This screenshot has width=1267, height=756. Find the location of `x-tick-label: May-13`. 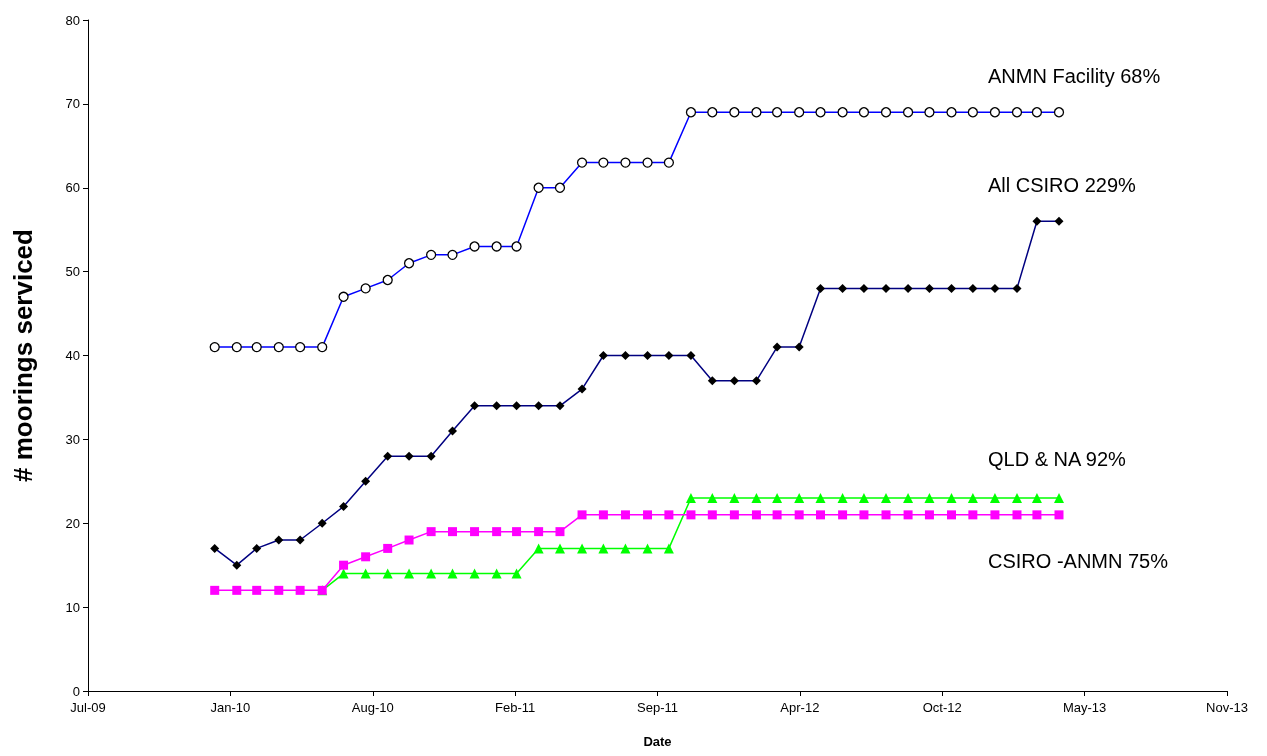

x-tick-label: May-13 is located at coordinates (1084, 707).